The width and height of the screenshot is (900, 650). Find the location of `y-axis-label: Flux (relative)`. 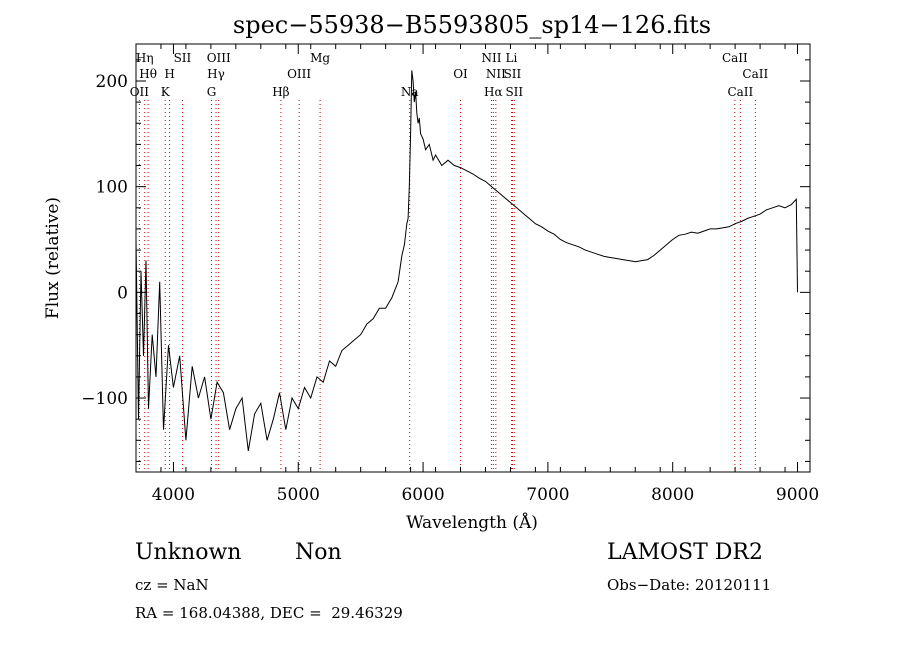

y-axis-label: Flux (relative) is located at coordinates (53, 258).